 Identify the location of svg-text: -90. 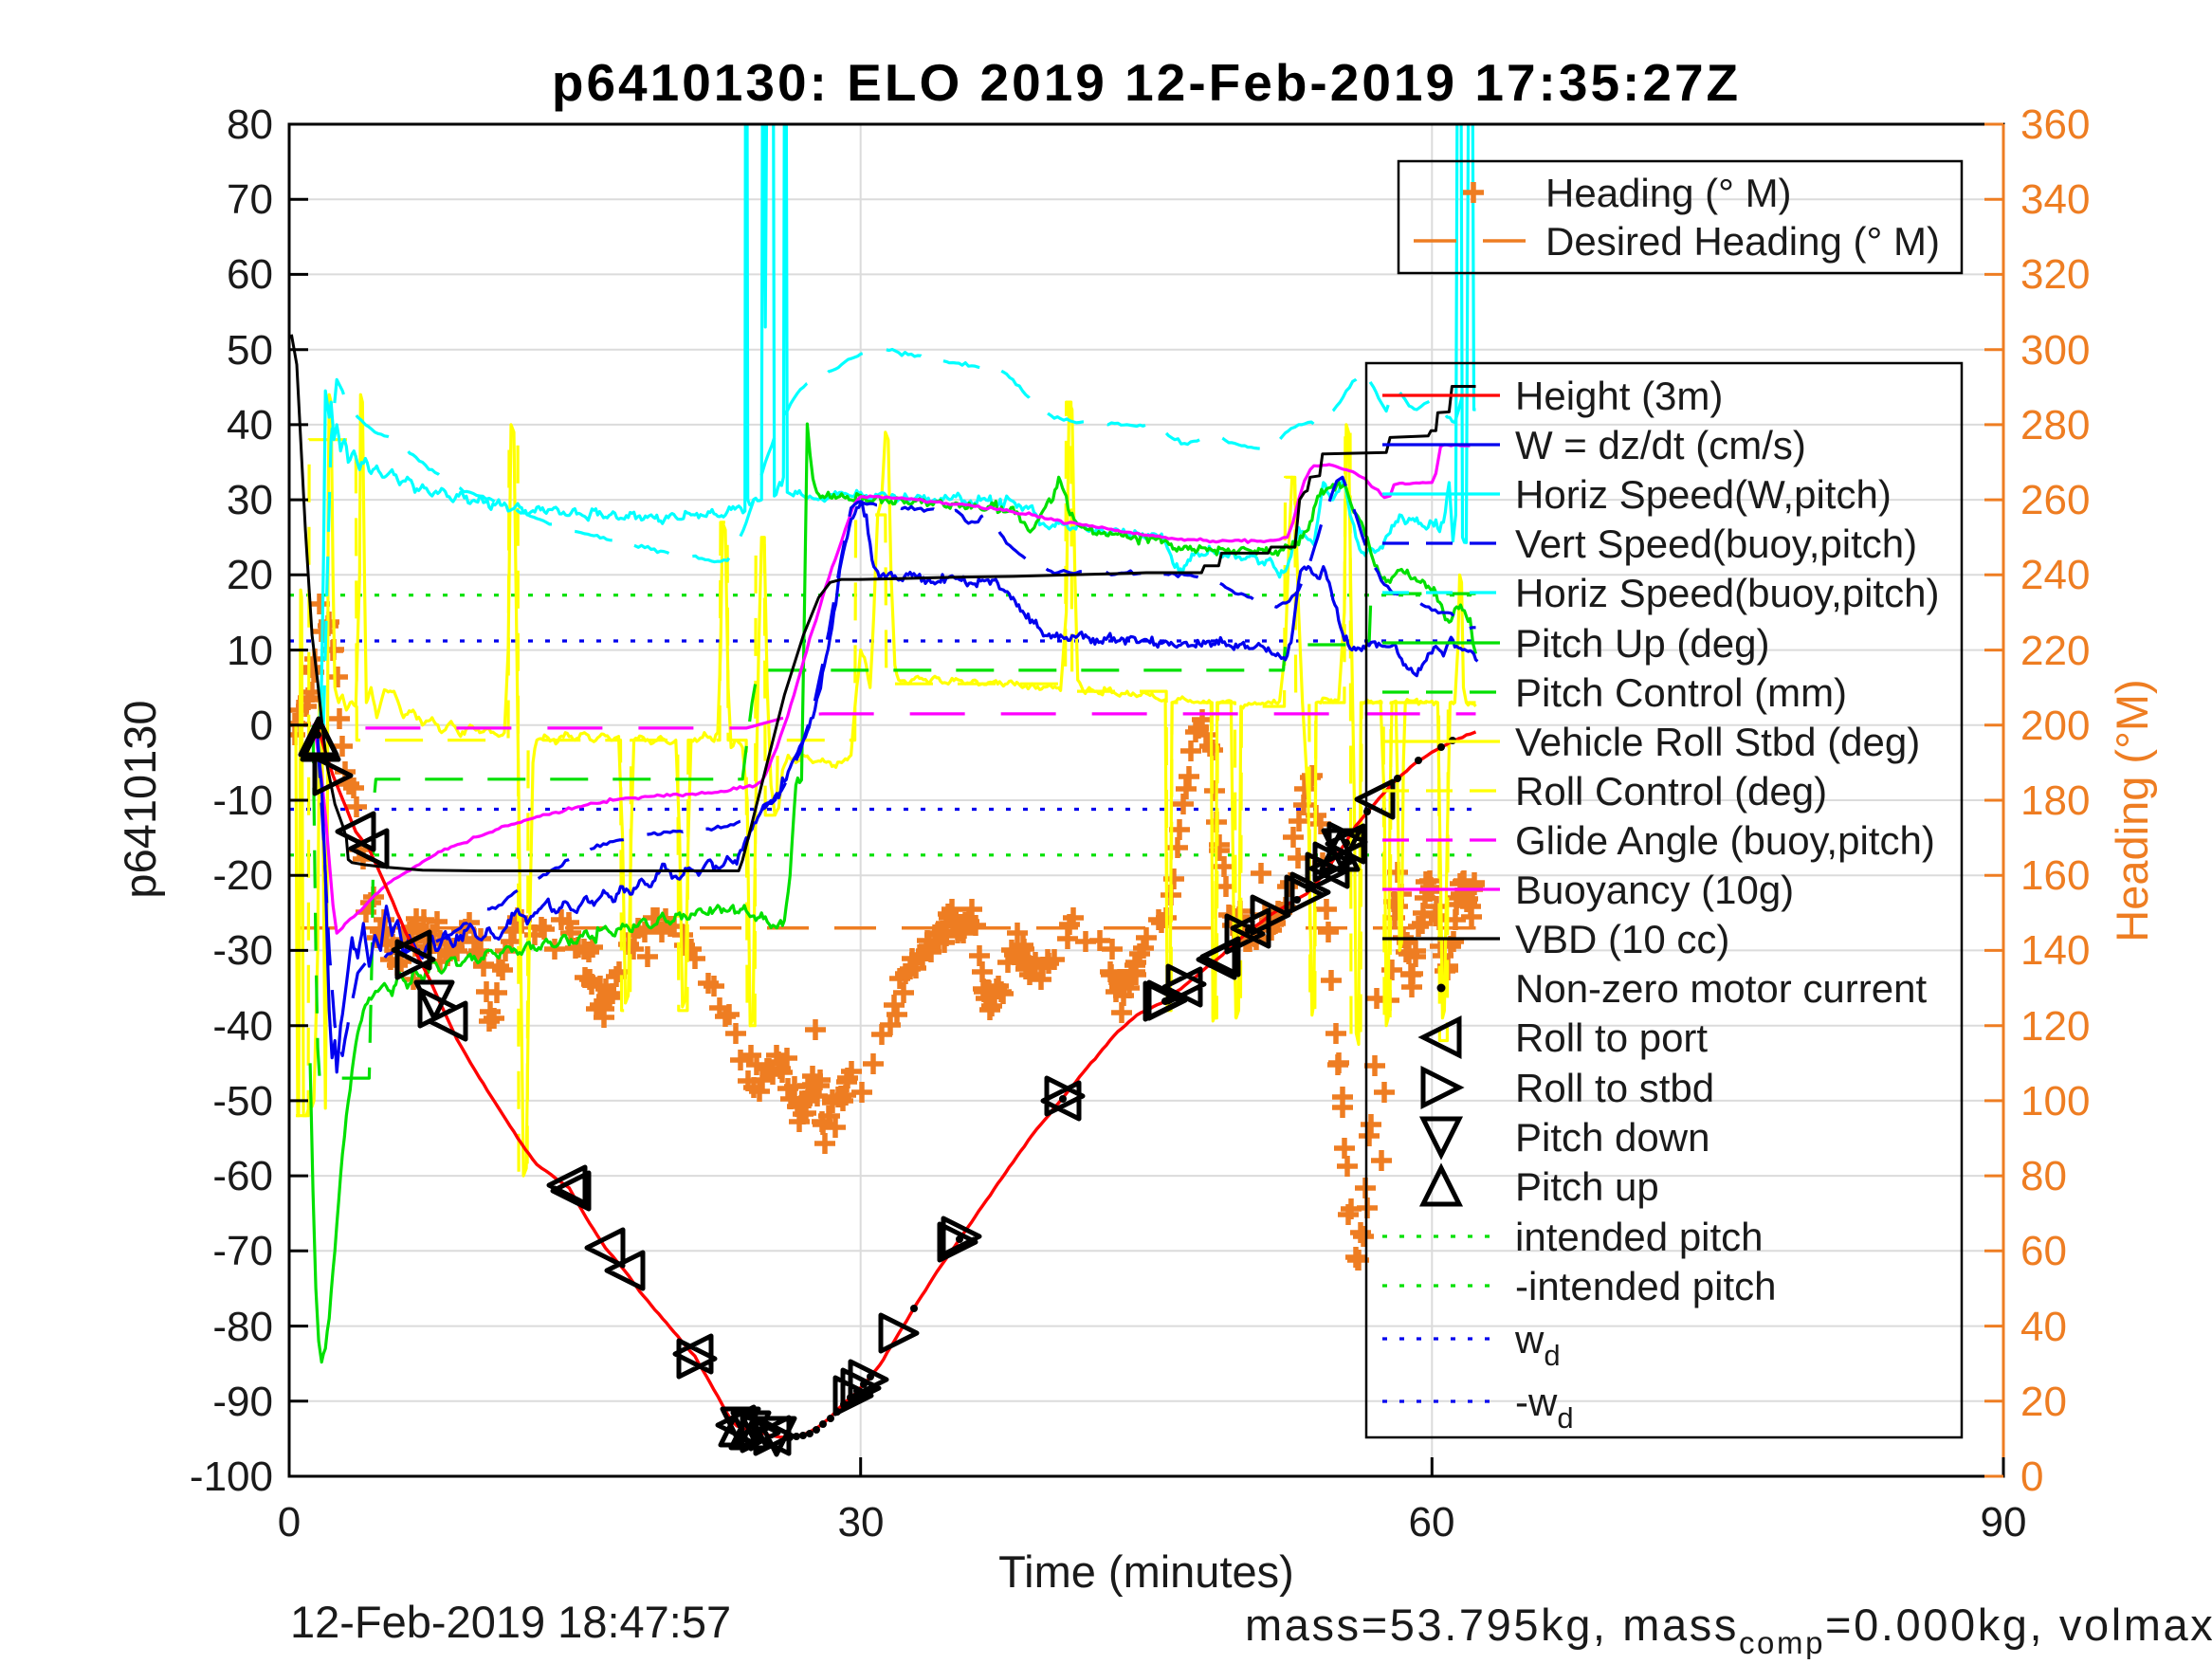
(242, 1402).